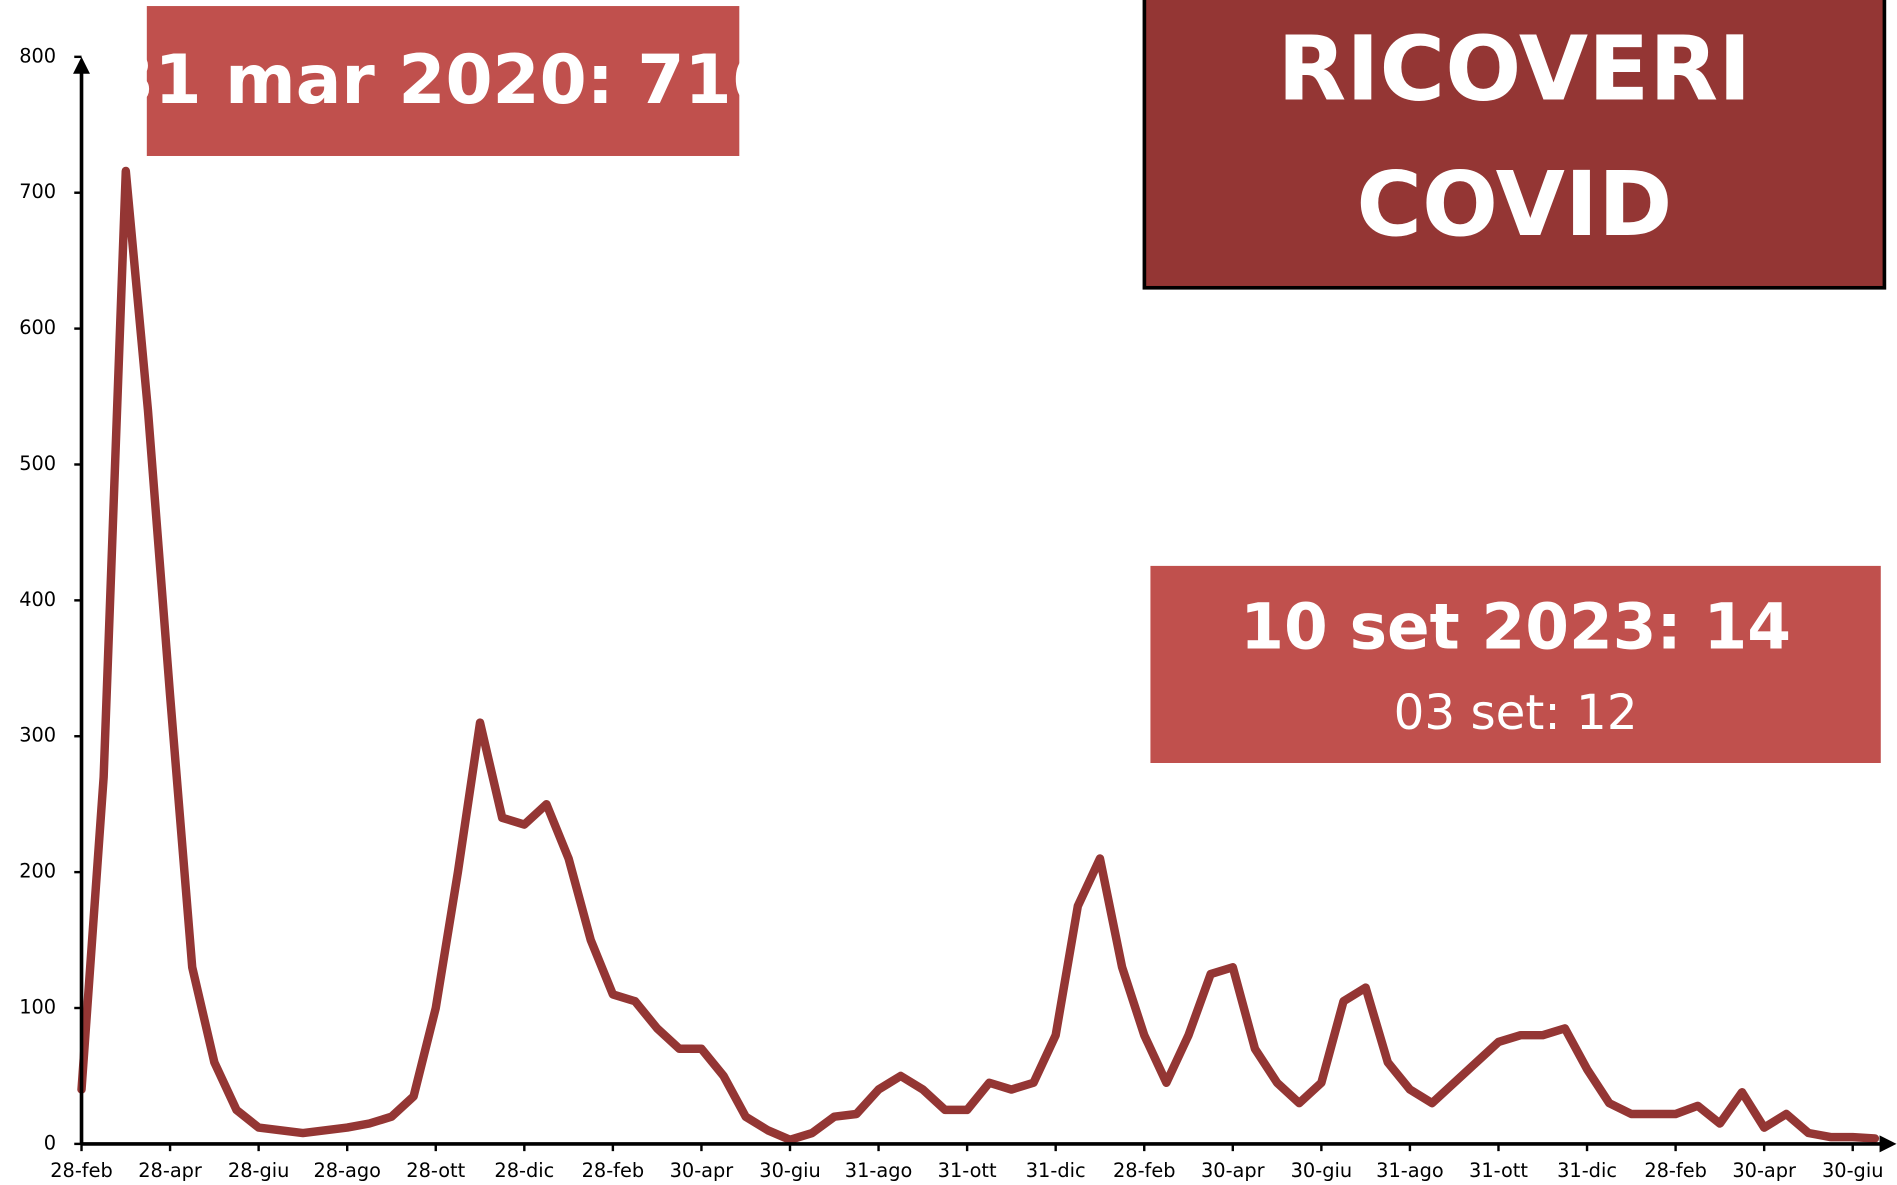  What do you see at coordinates (170, 1170) in the screenshot?
I see `x-tick-label: 28-apr` at bounding box center [170, 1170].